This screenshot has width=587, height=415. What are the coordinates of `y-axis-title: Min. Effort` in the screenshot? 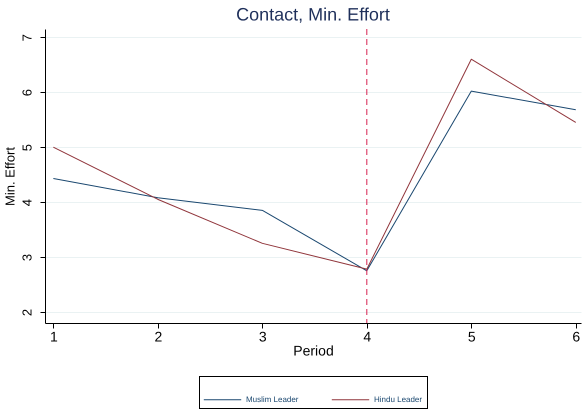 It's located at (10, 176).